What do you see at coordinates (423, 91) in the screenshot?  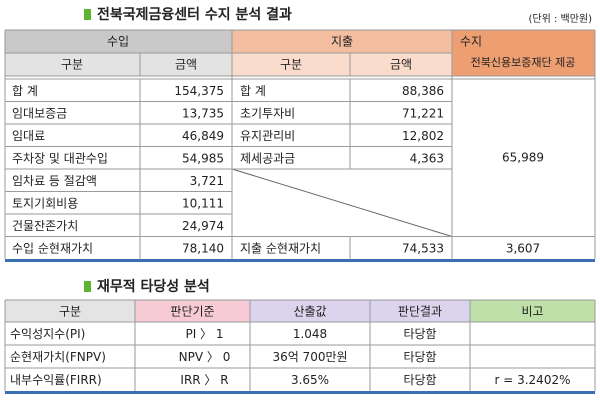 I see `cell-value: 88,386` at bounding box center [423, 91].